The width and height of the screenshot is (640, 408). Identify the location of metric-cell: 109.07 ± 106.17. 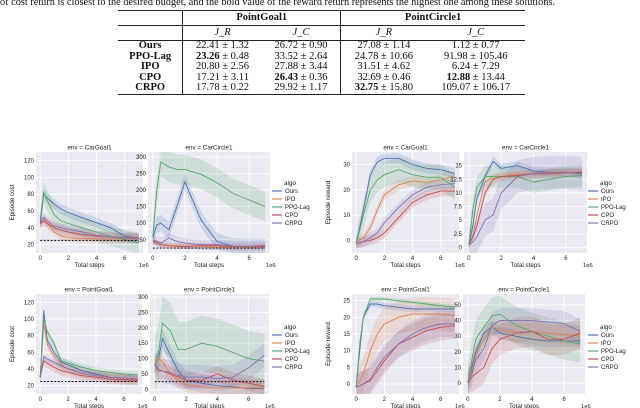
(475, 89).